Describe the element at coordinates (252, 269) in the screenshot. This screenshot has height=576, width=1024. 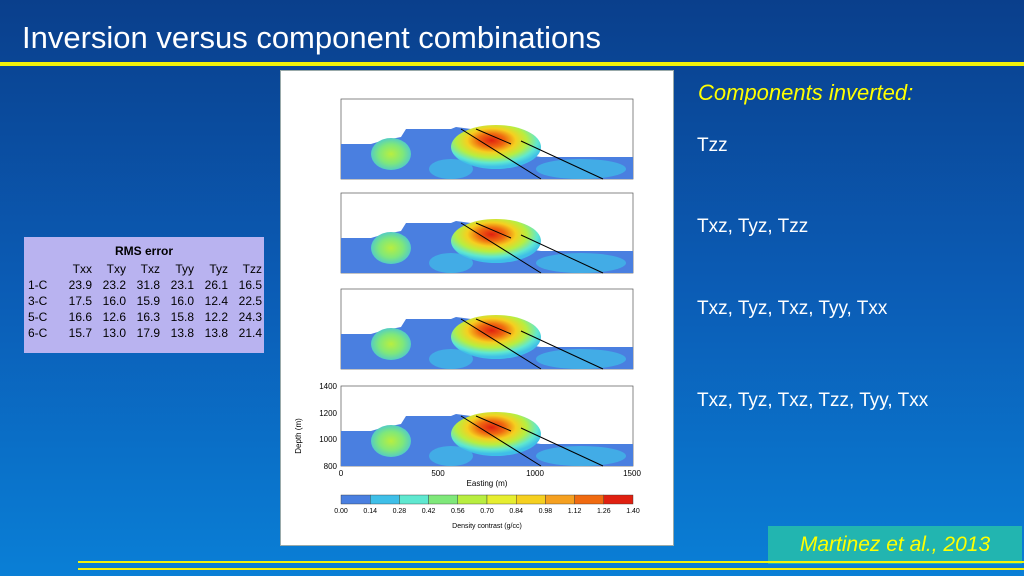
I see `rms-header-cell: Tzz` at that location.